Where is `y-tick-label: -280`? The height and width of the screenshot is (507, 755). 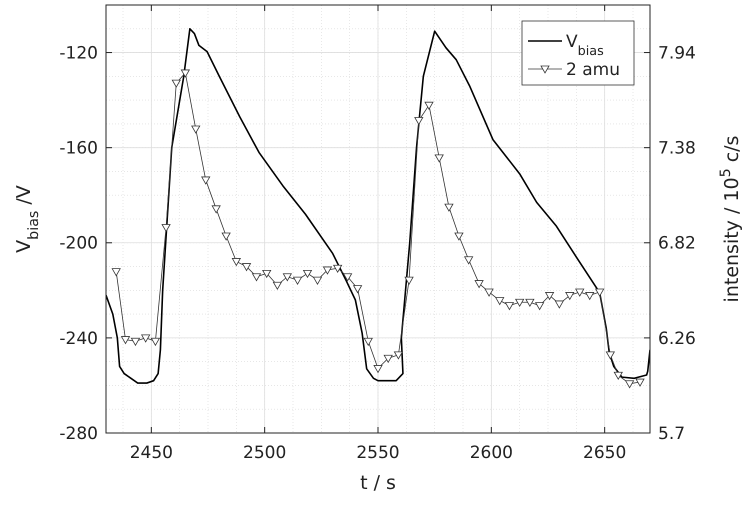 y-tick-label: -280 is located at coordinates (78, 434).